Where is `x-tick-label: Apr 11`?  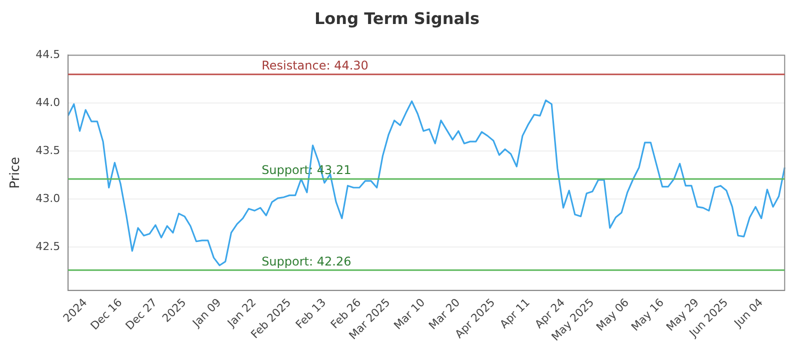
x-tick-label: Apr 11 is located at coordinates (514, 313).